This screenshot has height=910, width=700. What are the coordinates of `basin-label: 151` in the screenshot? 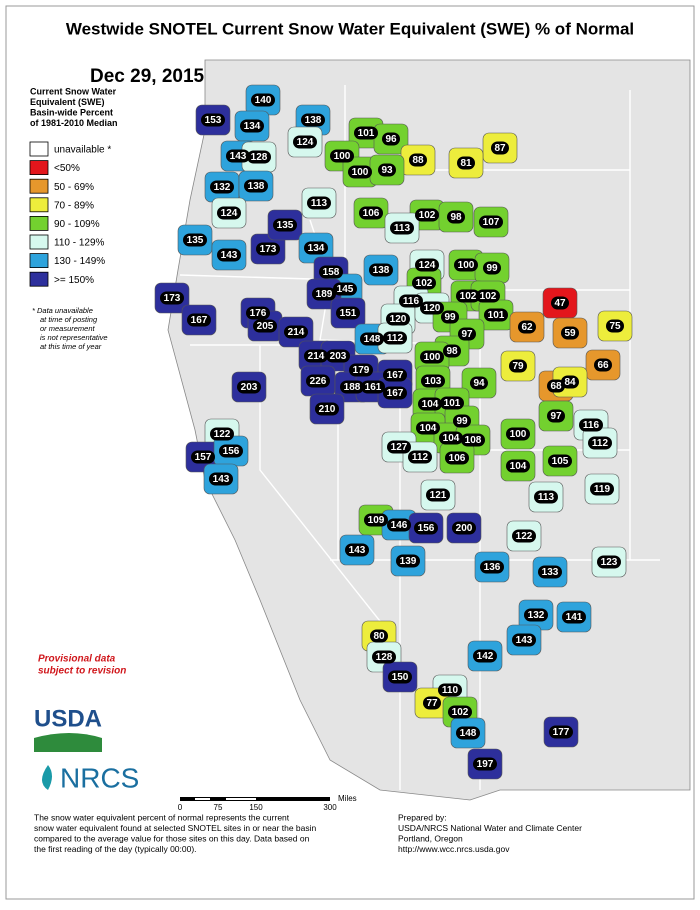 It's located at (348, 313).